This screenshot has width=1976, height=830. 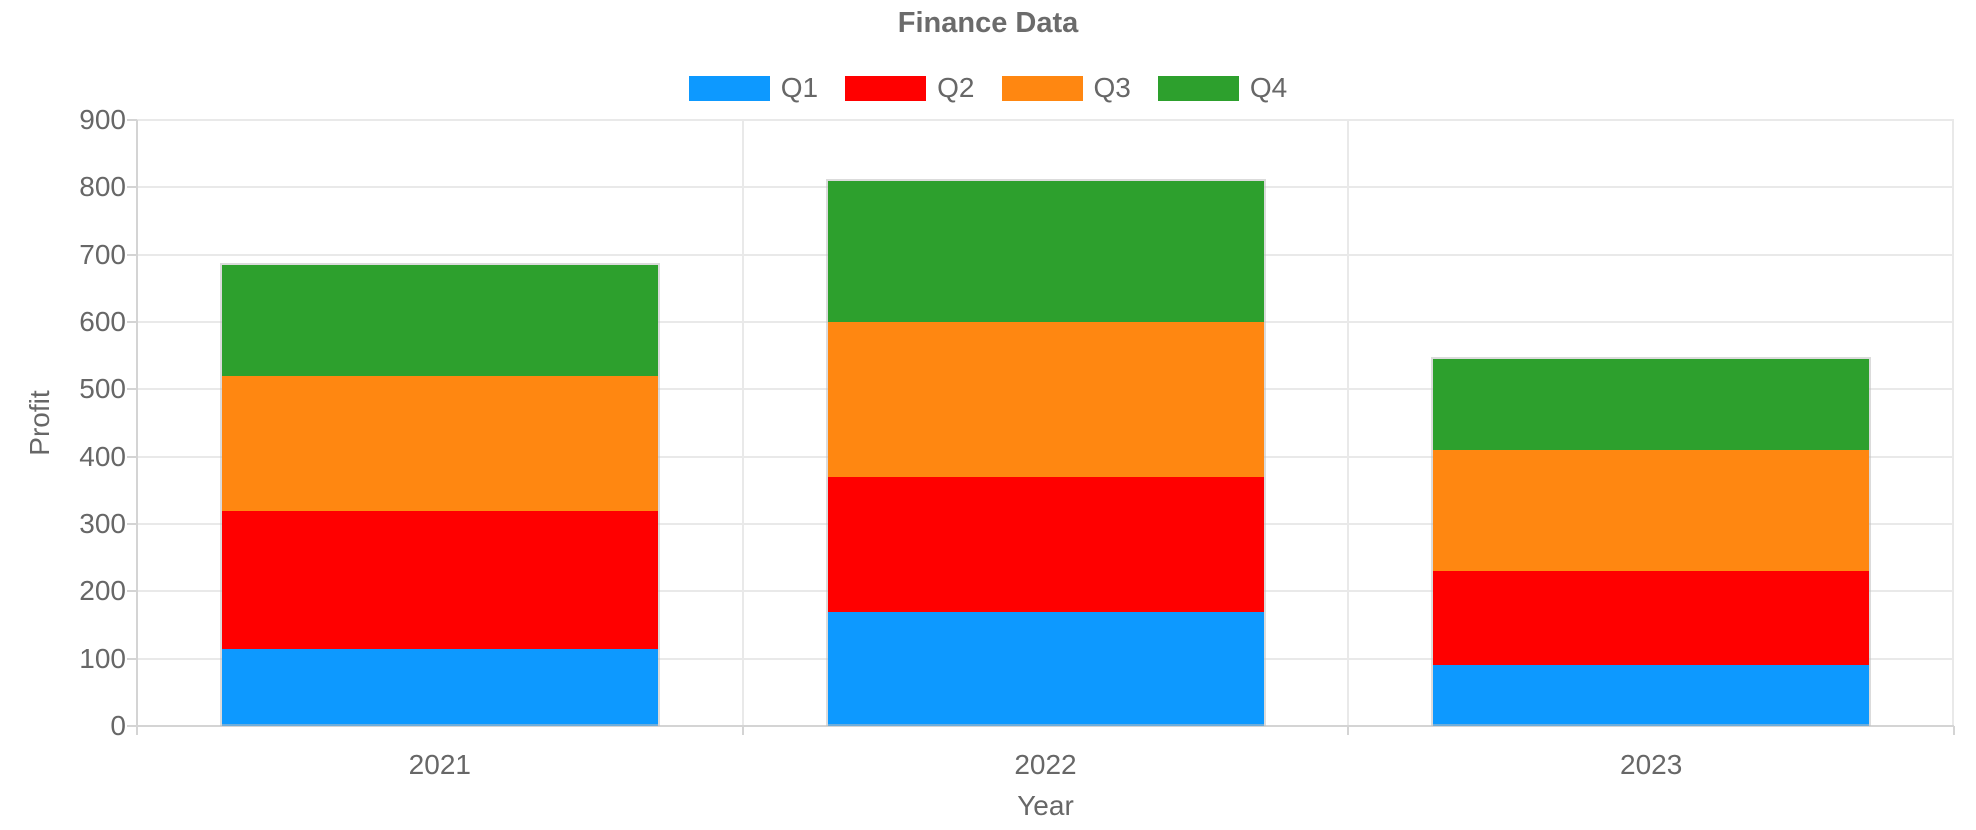 What do you see at coordinates (439, 687) in the screenshot?
I see `bar-2021-q1` at bounding box center [439, 687].